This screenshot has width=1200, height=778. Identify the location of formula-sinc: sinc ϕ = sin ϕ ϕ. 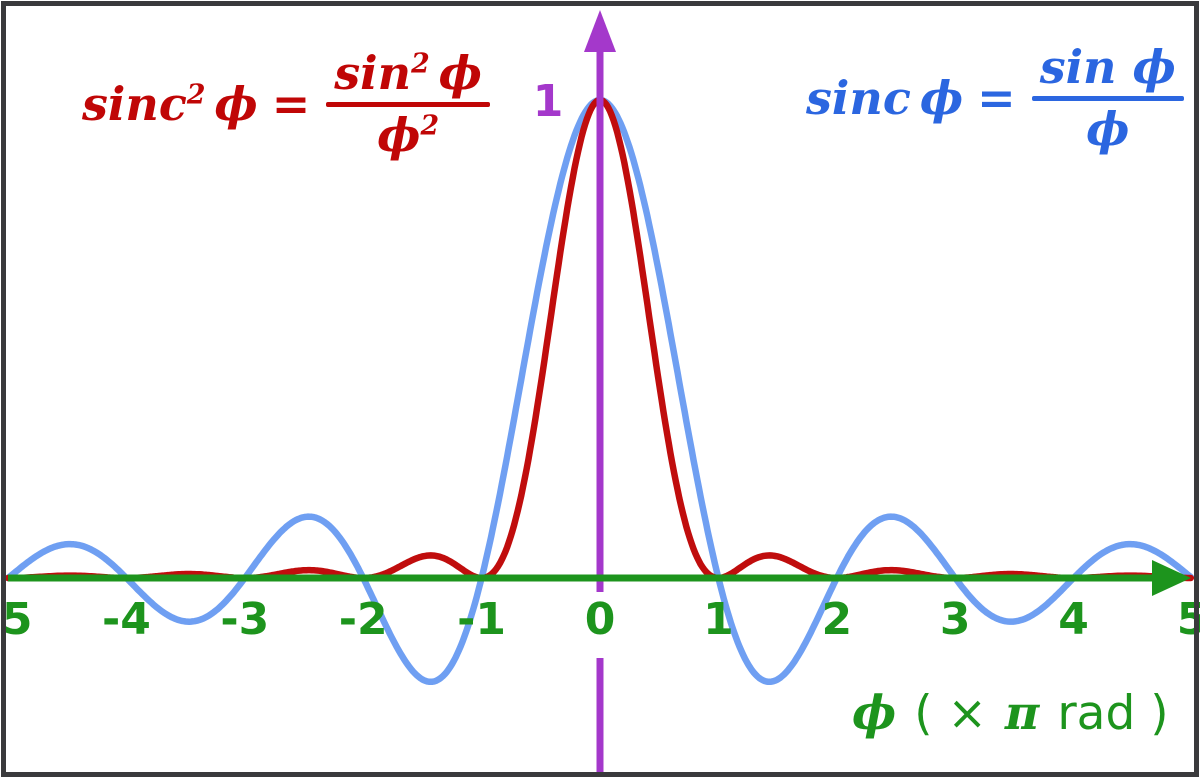
(995, 98).